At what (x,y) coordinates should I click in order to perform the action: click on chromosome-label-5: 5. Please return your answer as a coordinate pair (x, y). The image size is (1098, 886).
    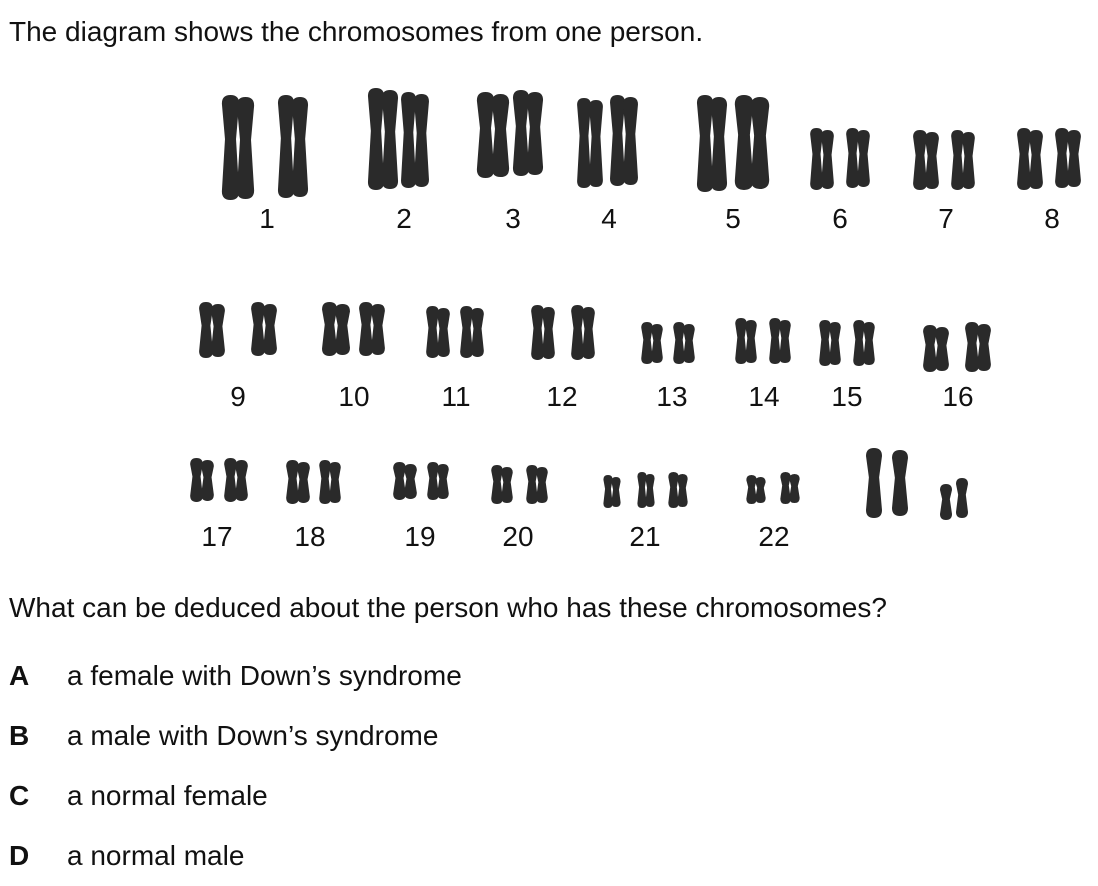
    Looking at the image, I should click on (733, 218).